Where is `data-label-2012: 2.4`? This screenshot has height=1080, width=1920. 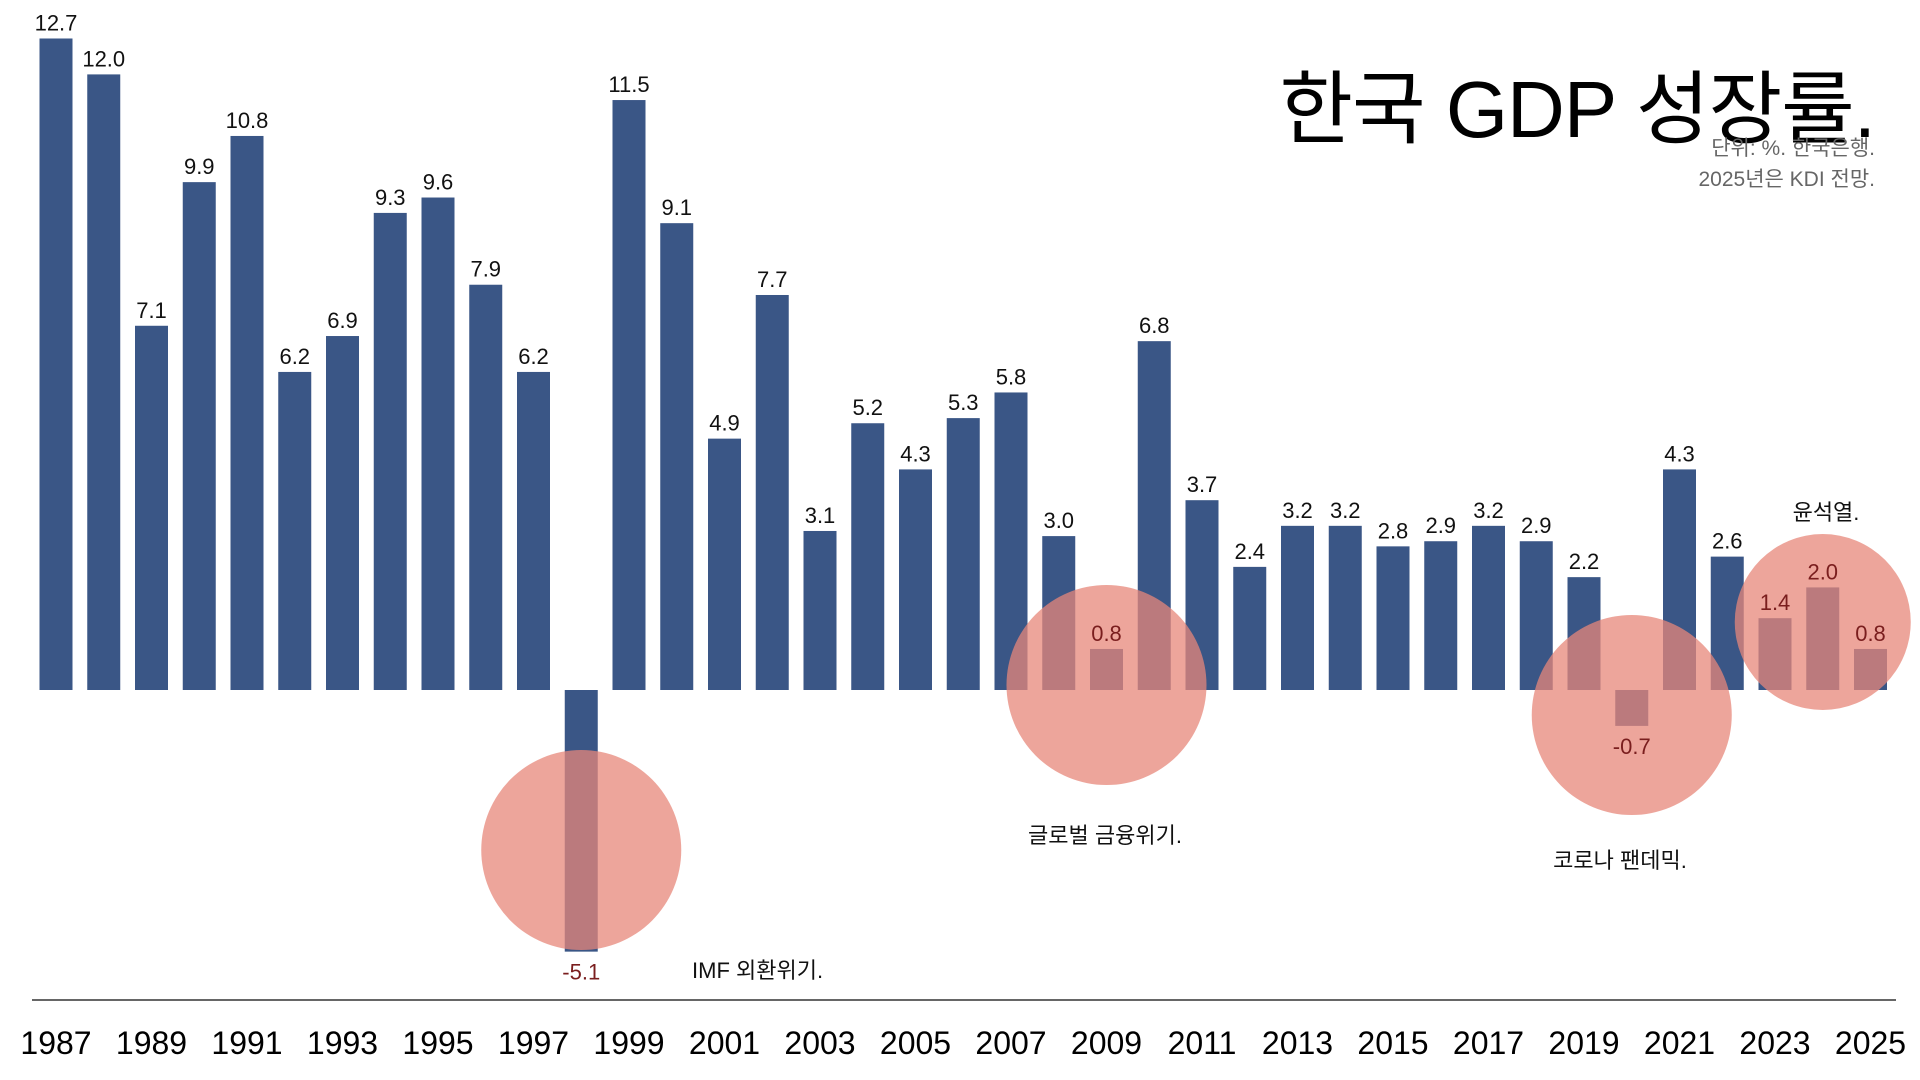
data-label-2012: 2.4 is located at coordinates (1249, 551).